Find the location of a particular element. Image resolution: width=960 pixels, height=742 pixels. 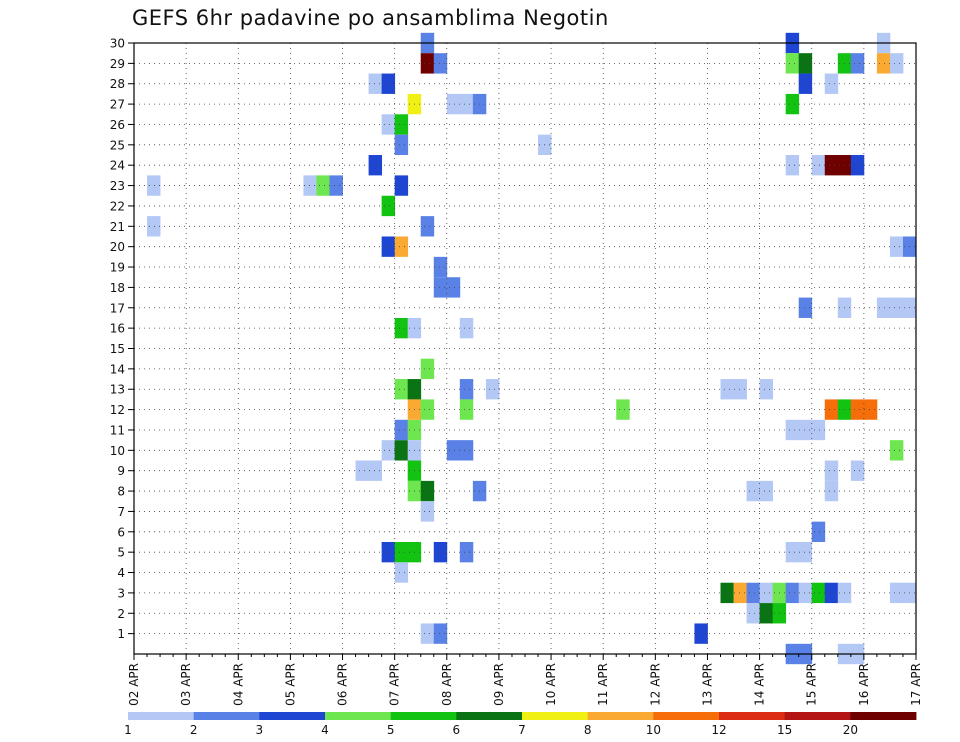

colorbar-label: 1 is located at coordinates (128, 730).